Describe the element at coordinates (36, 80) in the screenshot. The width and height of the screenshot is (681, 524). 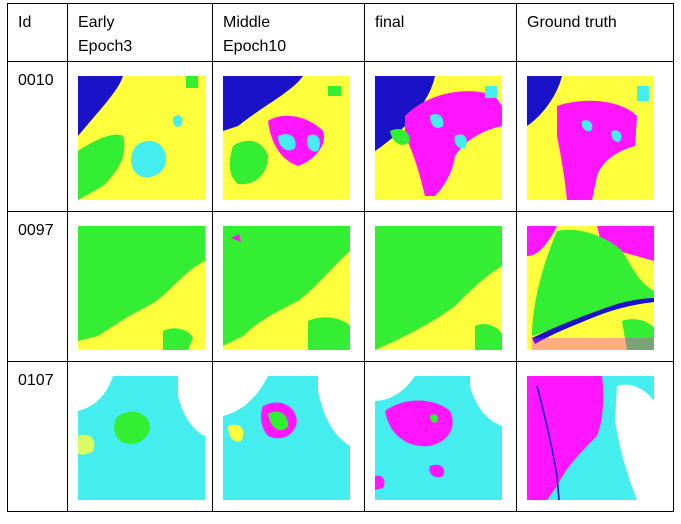
I see `row-id: 0010` at that location.